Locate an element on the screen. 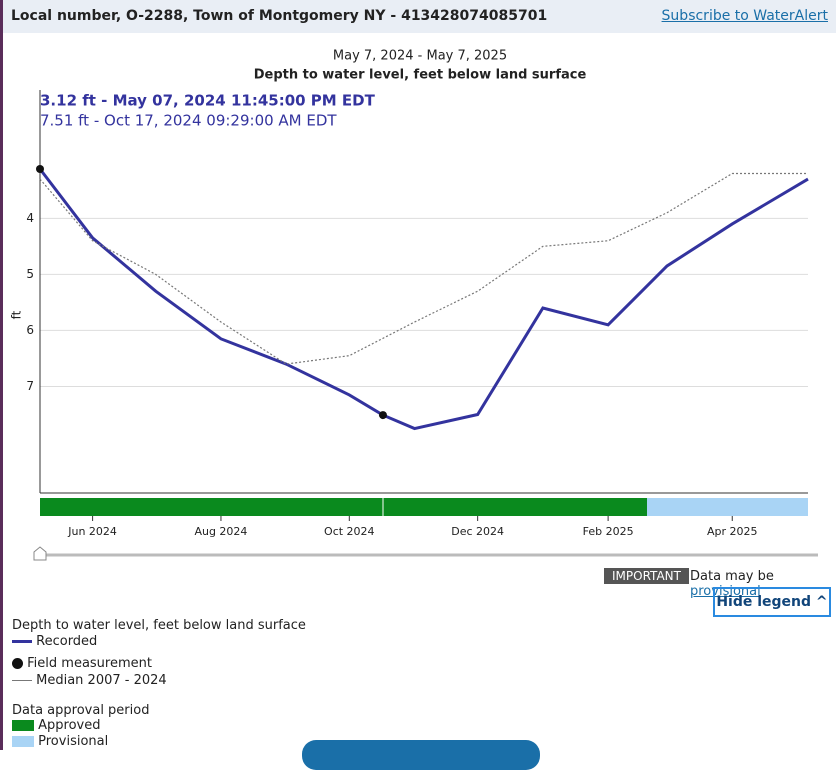 The height and width of the screenshot is (770, 836). legend-label: Recorded is located at coordinates (67, 641).